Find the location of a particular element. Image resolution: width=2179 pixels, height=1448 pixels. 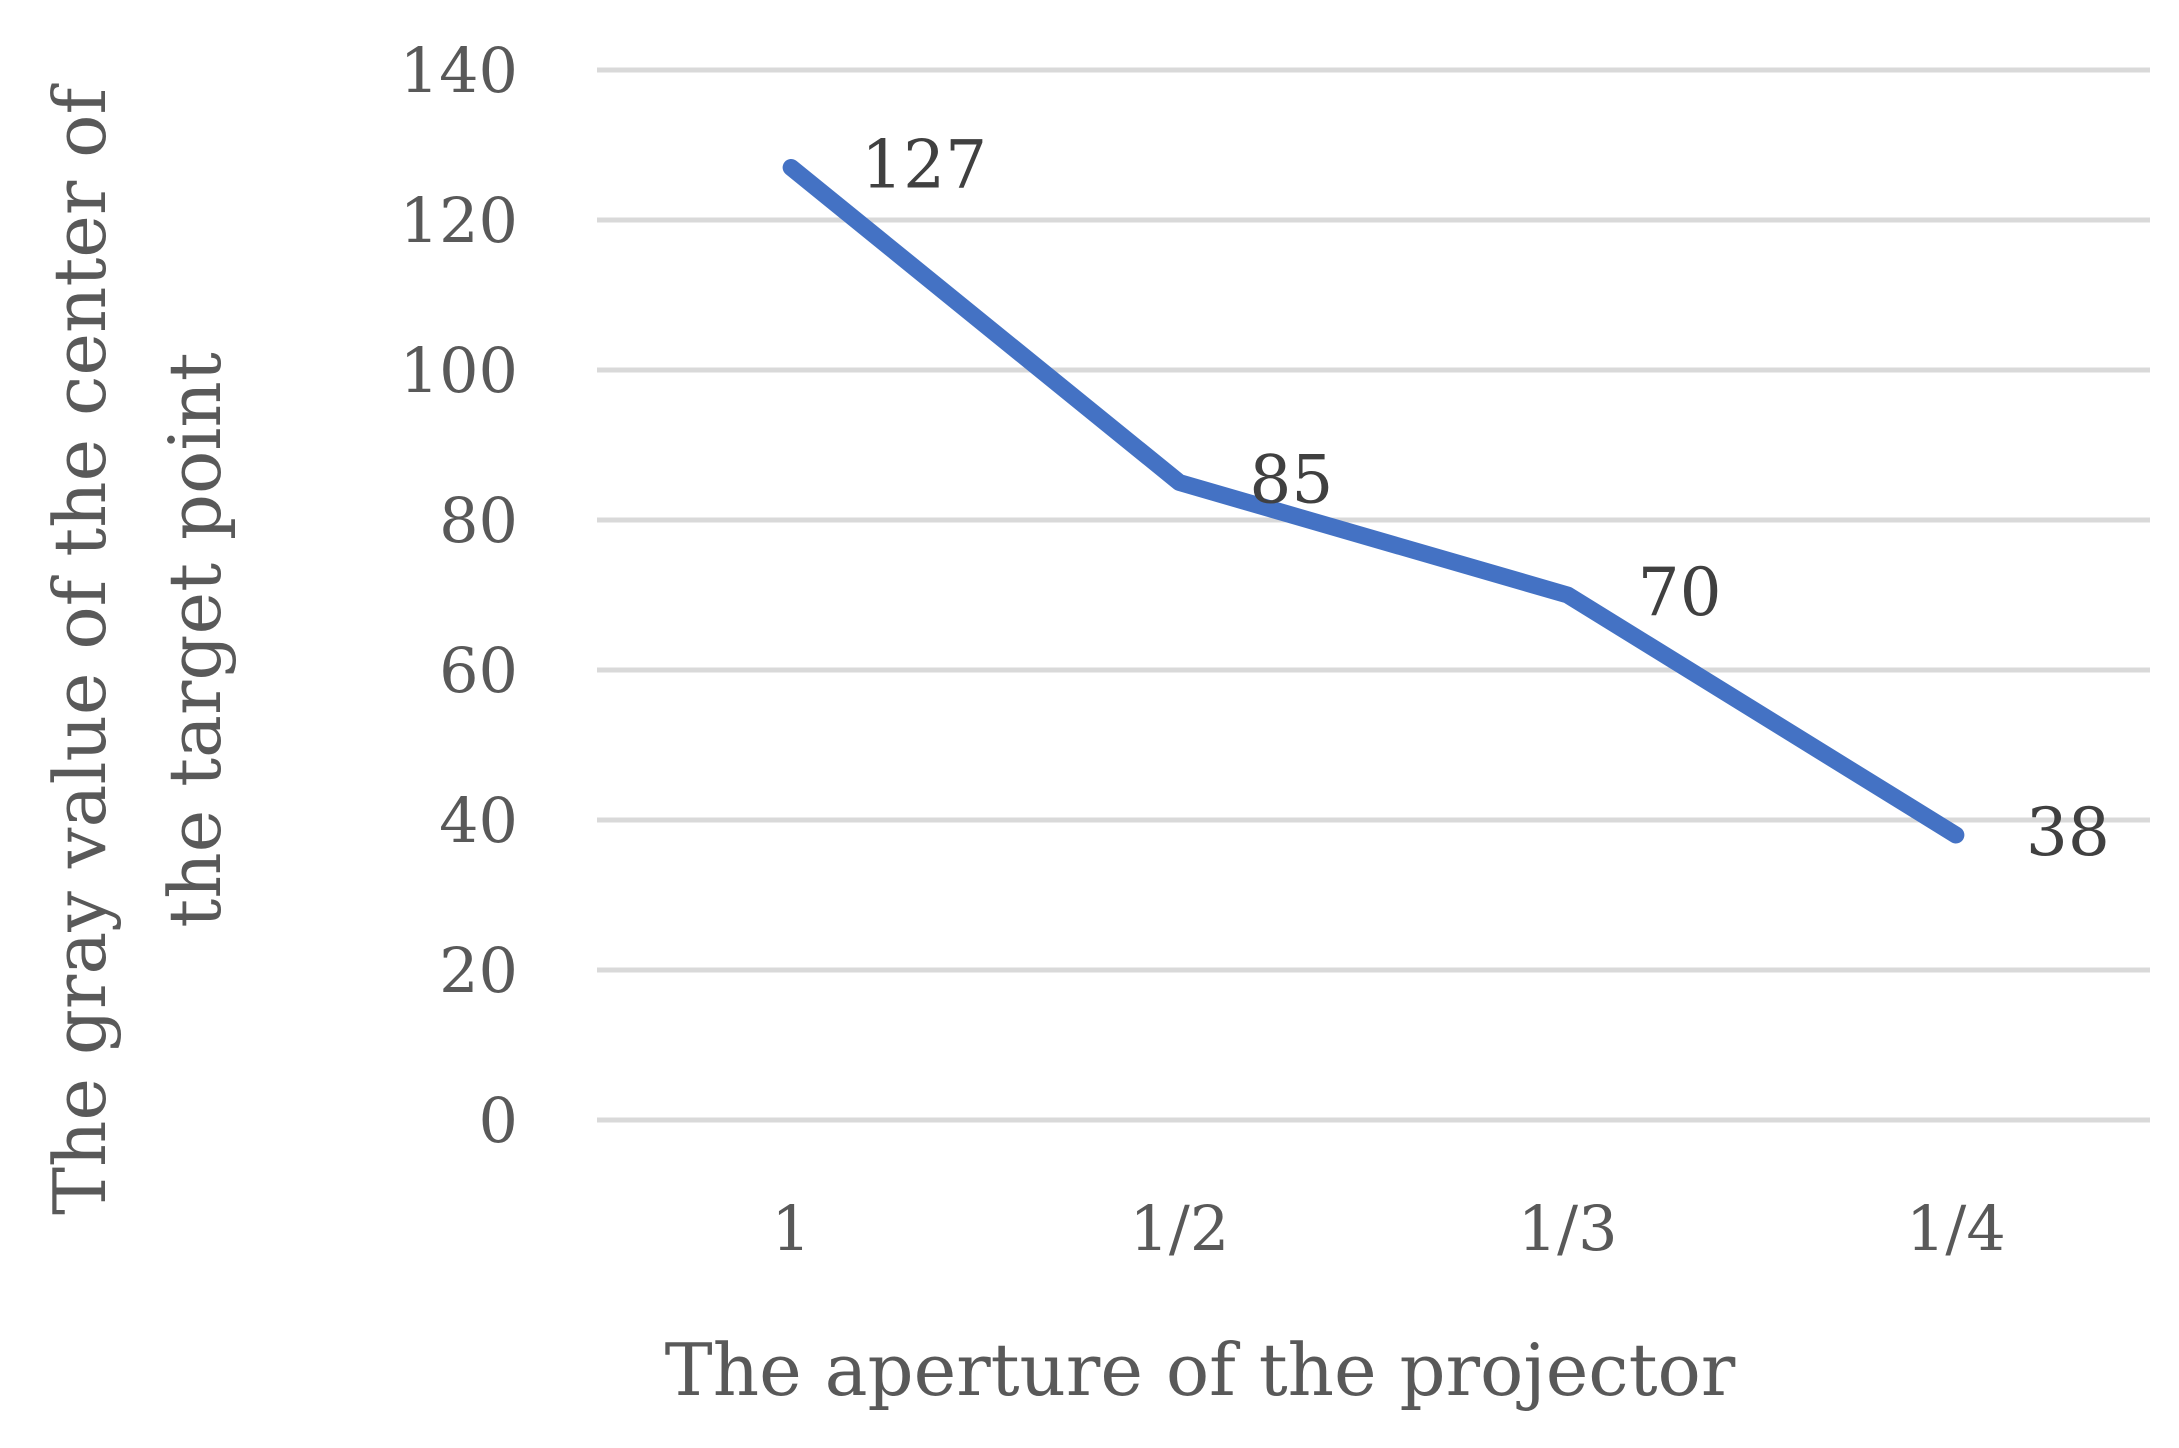

y-tick-label: 120 is located at coordinates (459, 220).